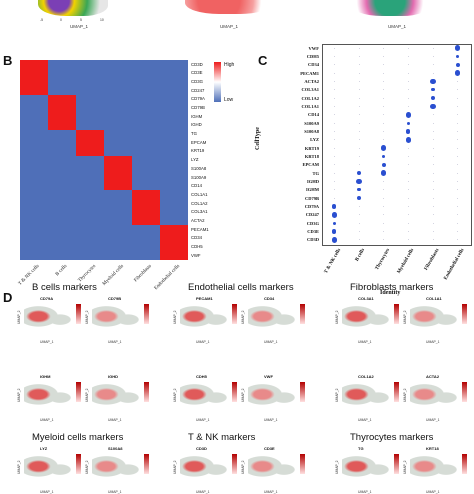 This screenshot has width=474, height=494. I want to click on heatmap-row-label: CD3D, so click(197, 64).